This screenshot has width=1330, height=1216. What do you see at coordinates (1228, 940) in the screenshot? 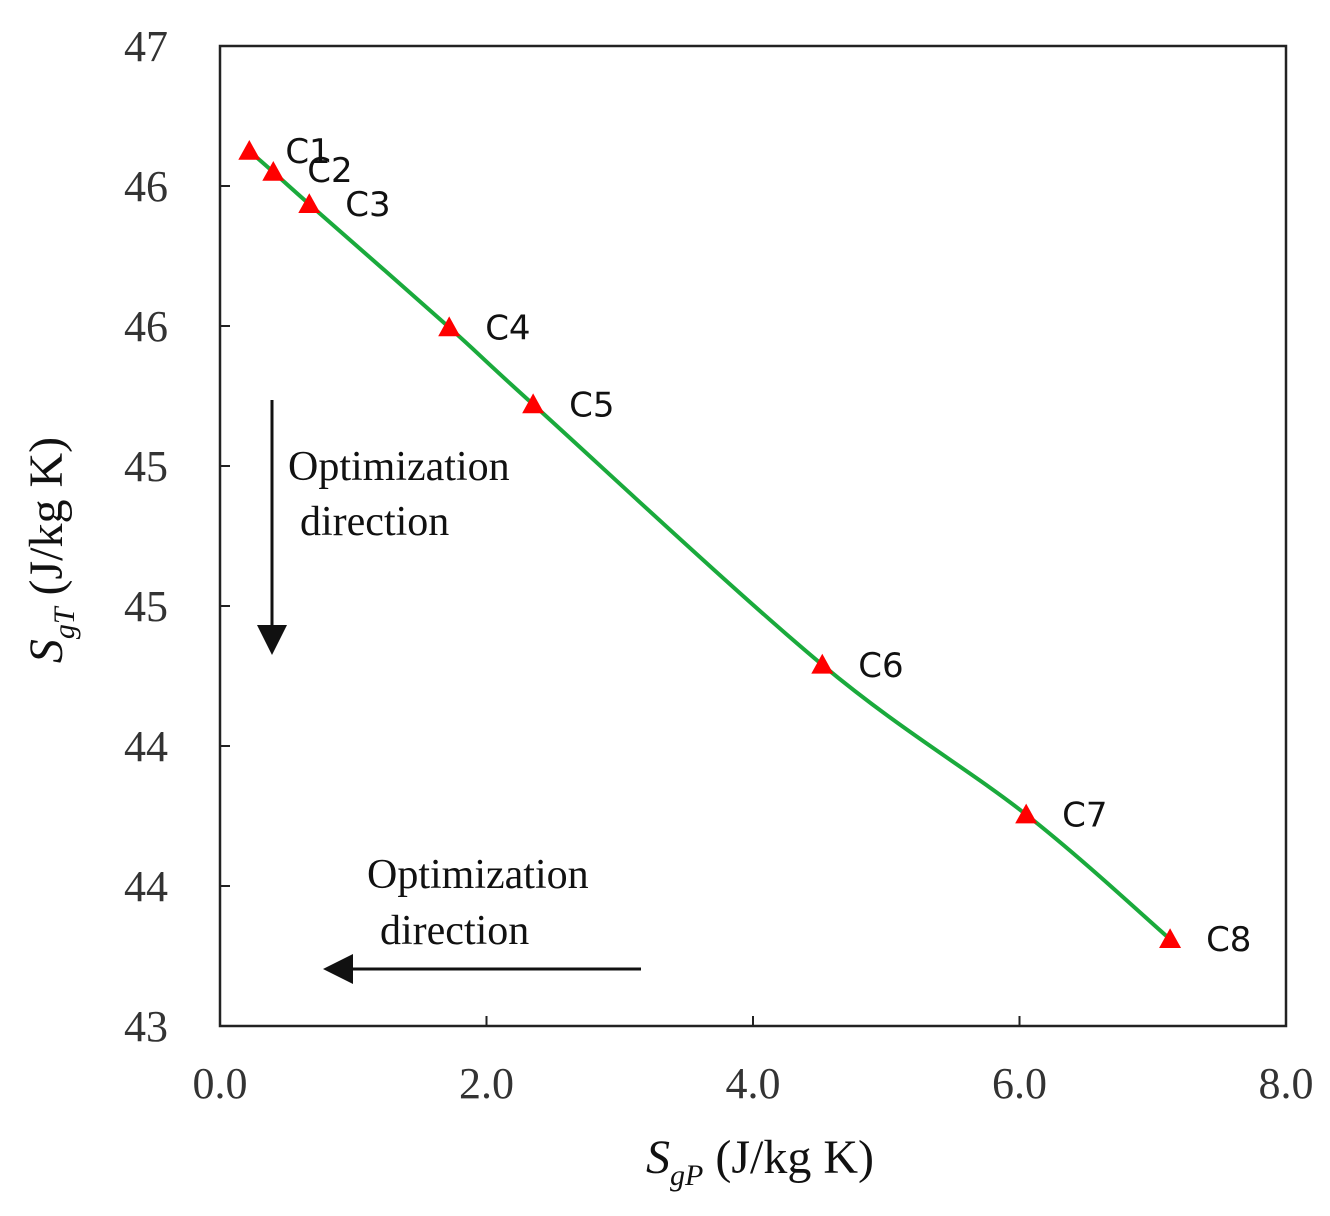
I see `point-label-c8: C8` at bounding box center [1228, 940].